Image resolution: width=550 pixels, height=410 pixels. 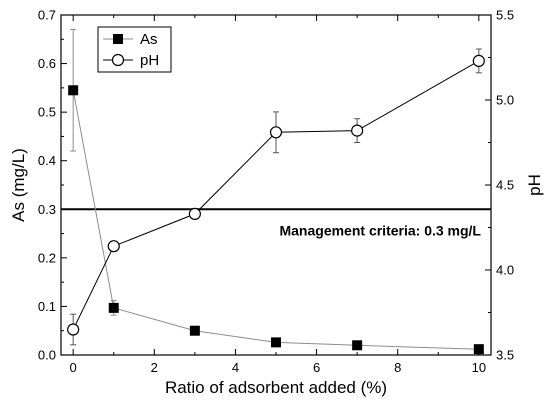 I want to click on y-right-tick-label: 4.0, so click(x=505, y=270).